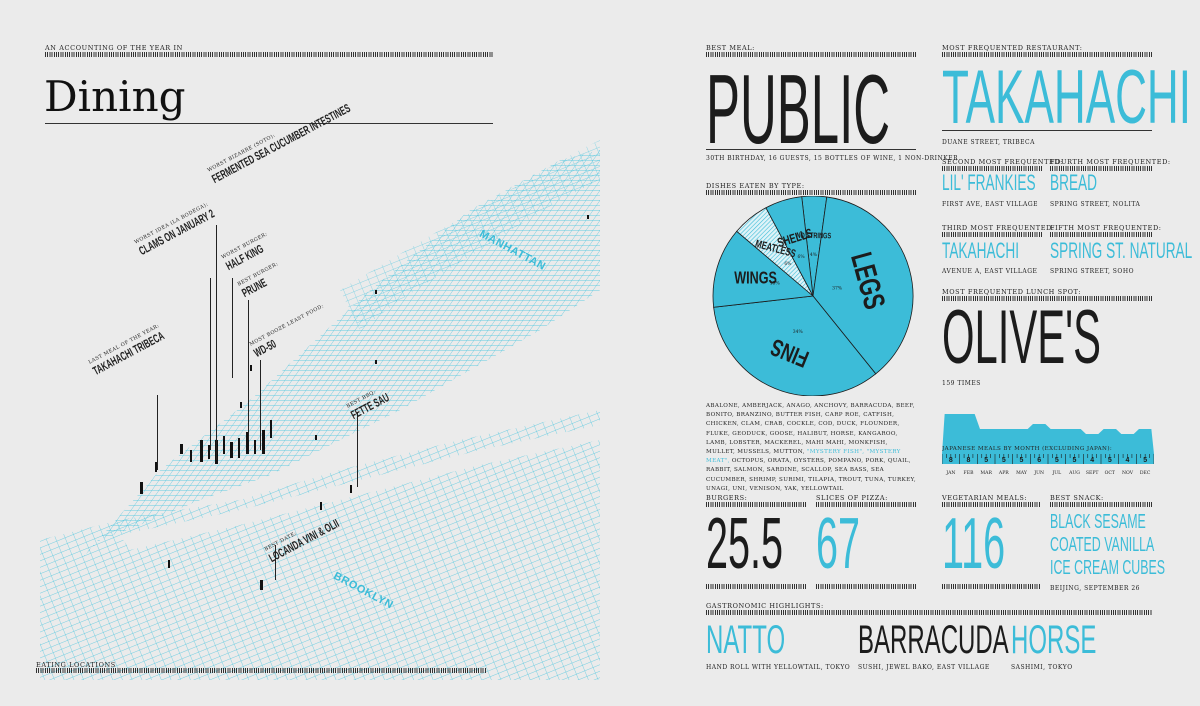 The height and width of the screenshot is (706, 1200). Describe the element at coordinates (1003, 473) in the screenshot. I see `month-label: APR` at that location.